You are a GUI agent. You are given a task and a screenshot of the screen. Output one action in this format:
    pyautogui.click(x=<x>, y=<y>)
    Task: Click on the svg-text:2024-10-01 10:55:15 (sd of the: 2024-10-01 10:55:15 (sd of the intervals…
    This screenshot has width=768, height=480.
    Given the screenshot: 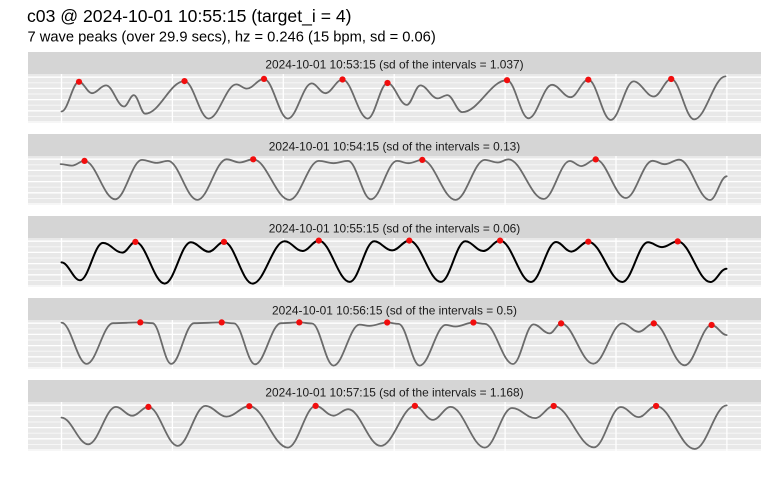 What is the action you would take?
    pyautogui.click(x=395, y=228)
    